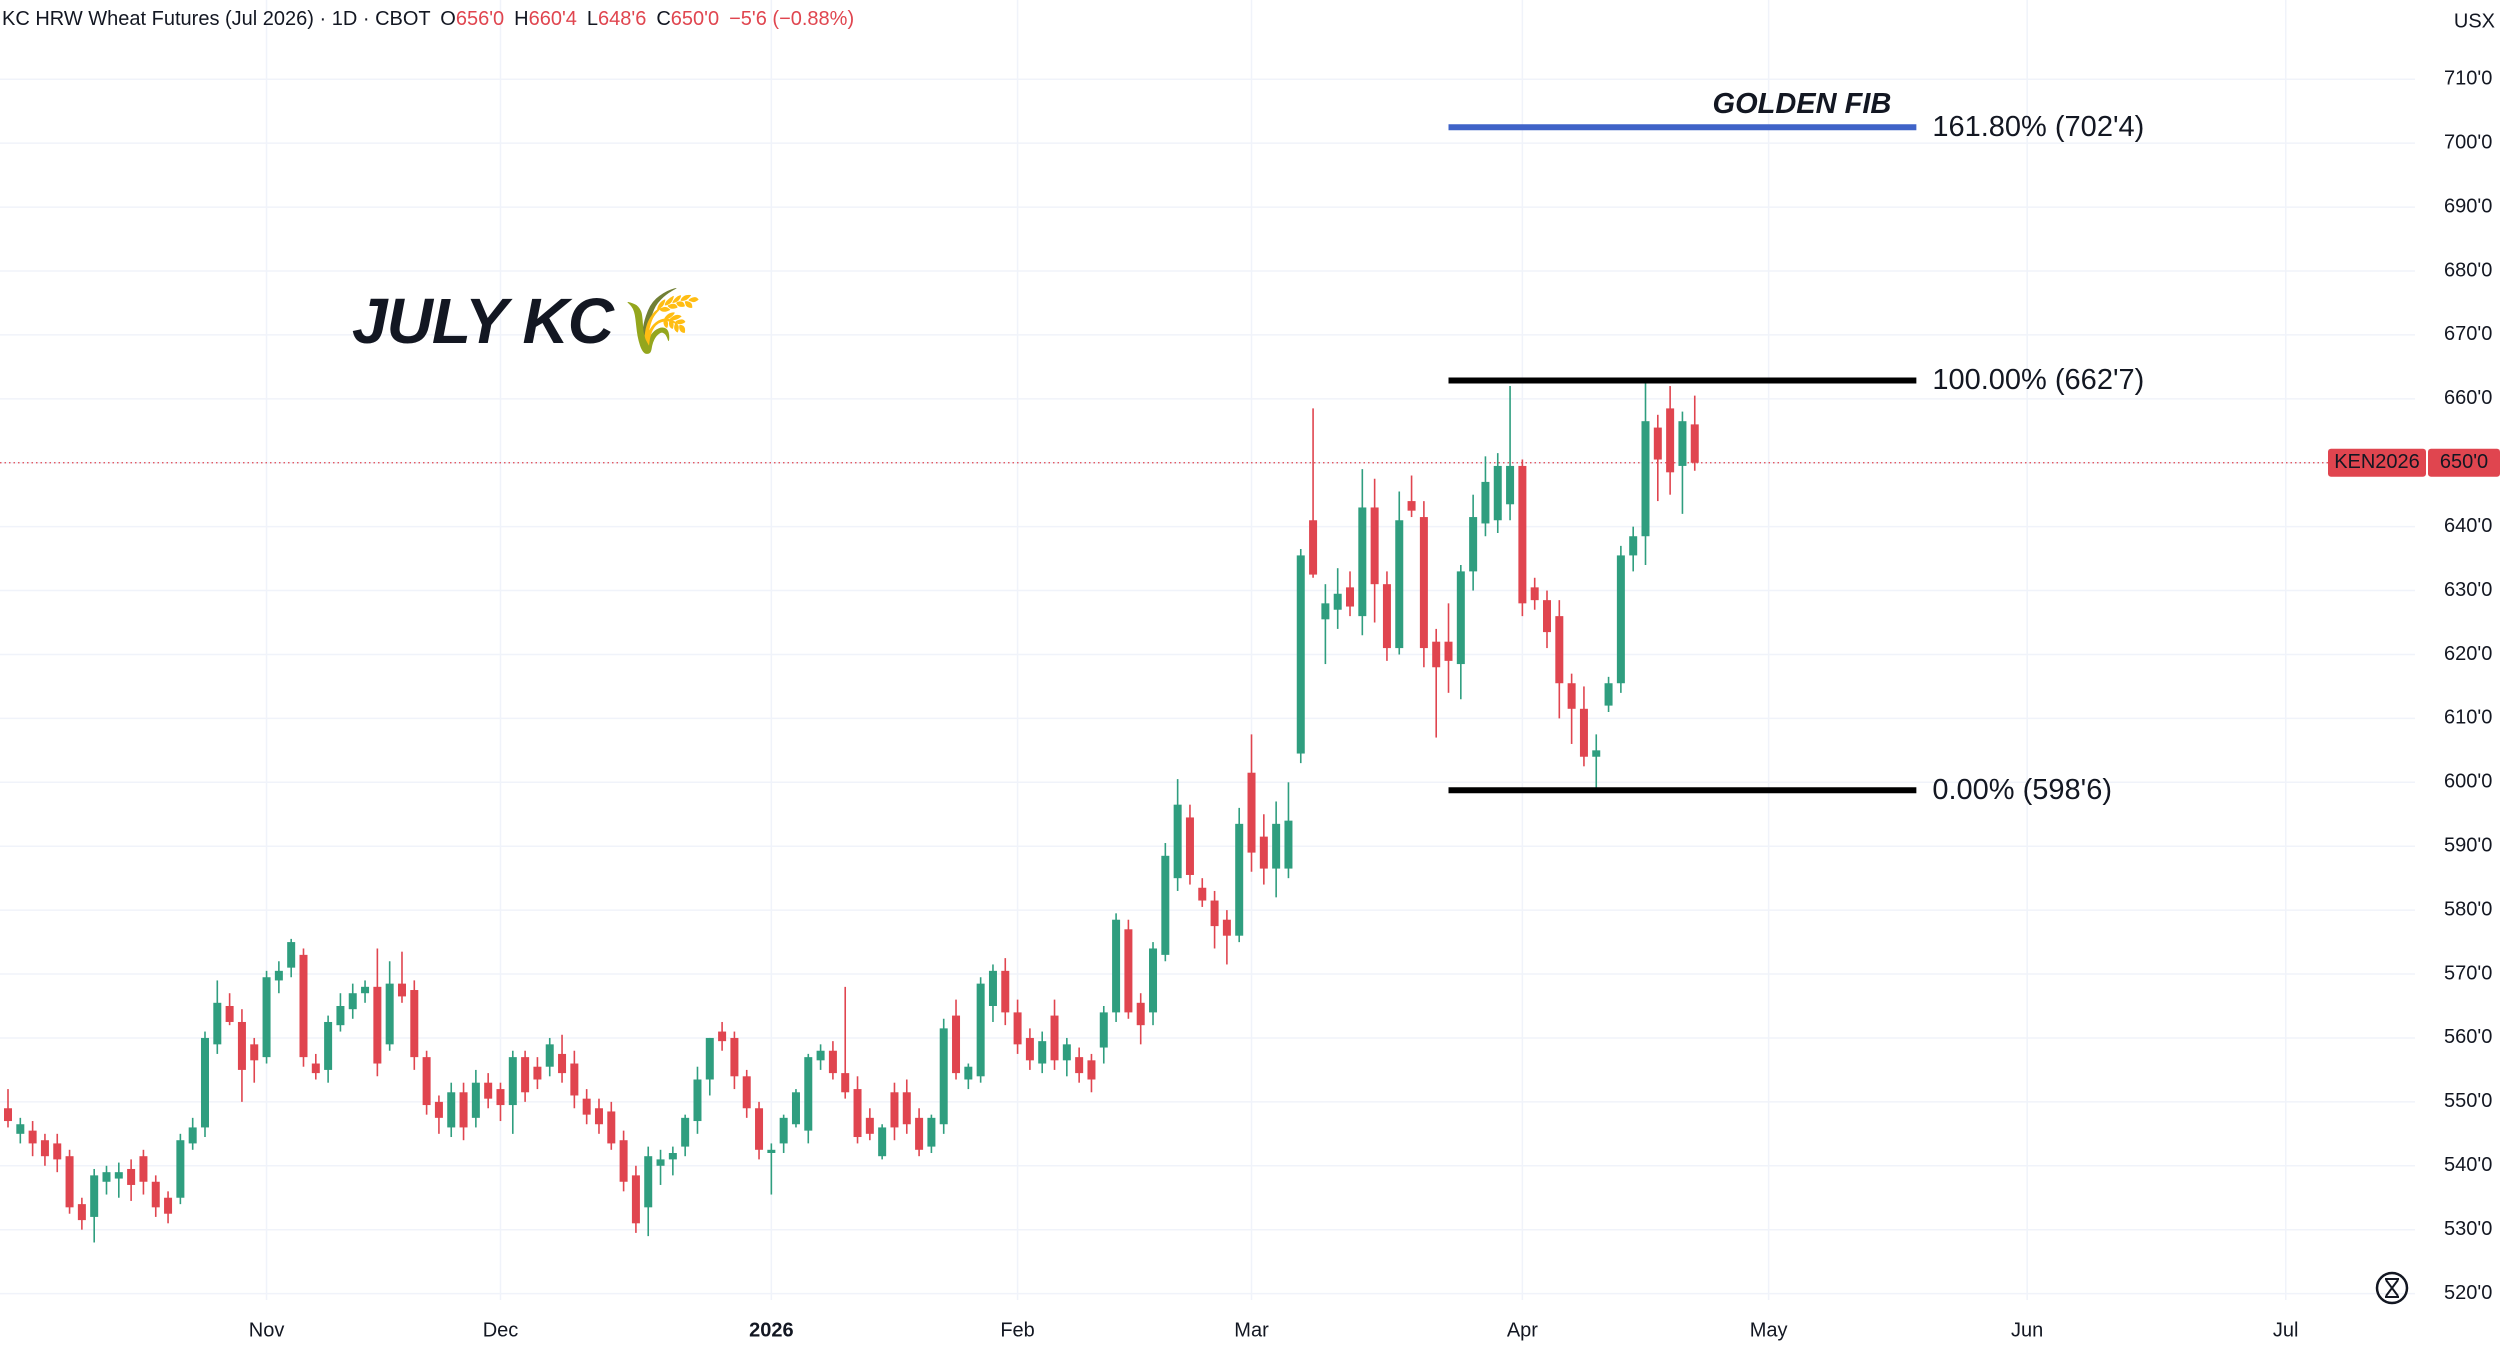 The height and width of the screenshot is (1345, 2500). I want to click on y-tick-label: 570'0, so click(2468, 973).